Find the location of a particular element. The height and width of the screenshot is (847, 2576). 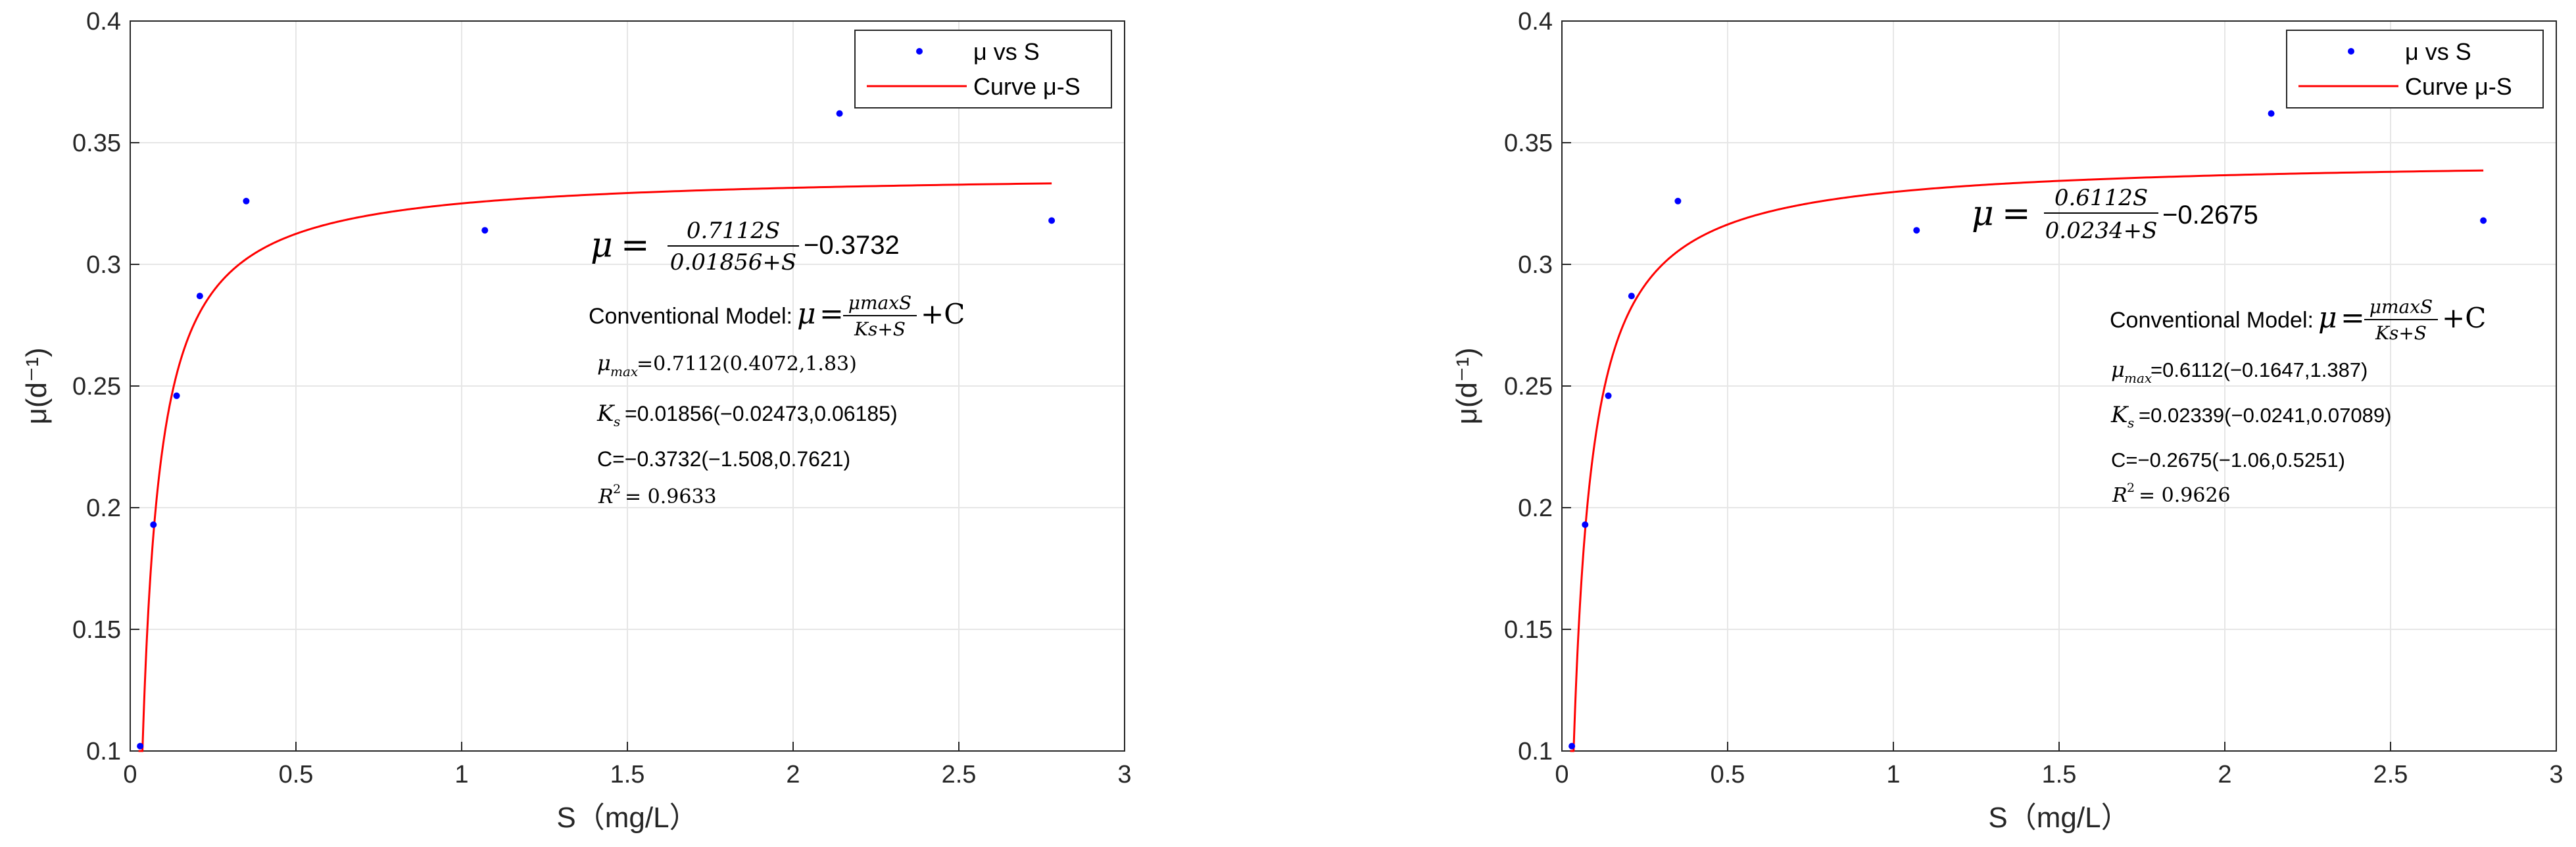

equation-constant: −0.3732 is located at coordinates (852, 246).